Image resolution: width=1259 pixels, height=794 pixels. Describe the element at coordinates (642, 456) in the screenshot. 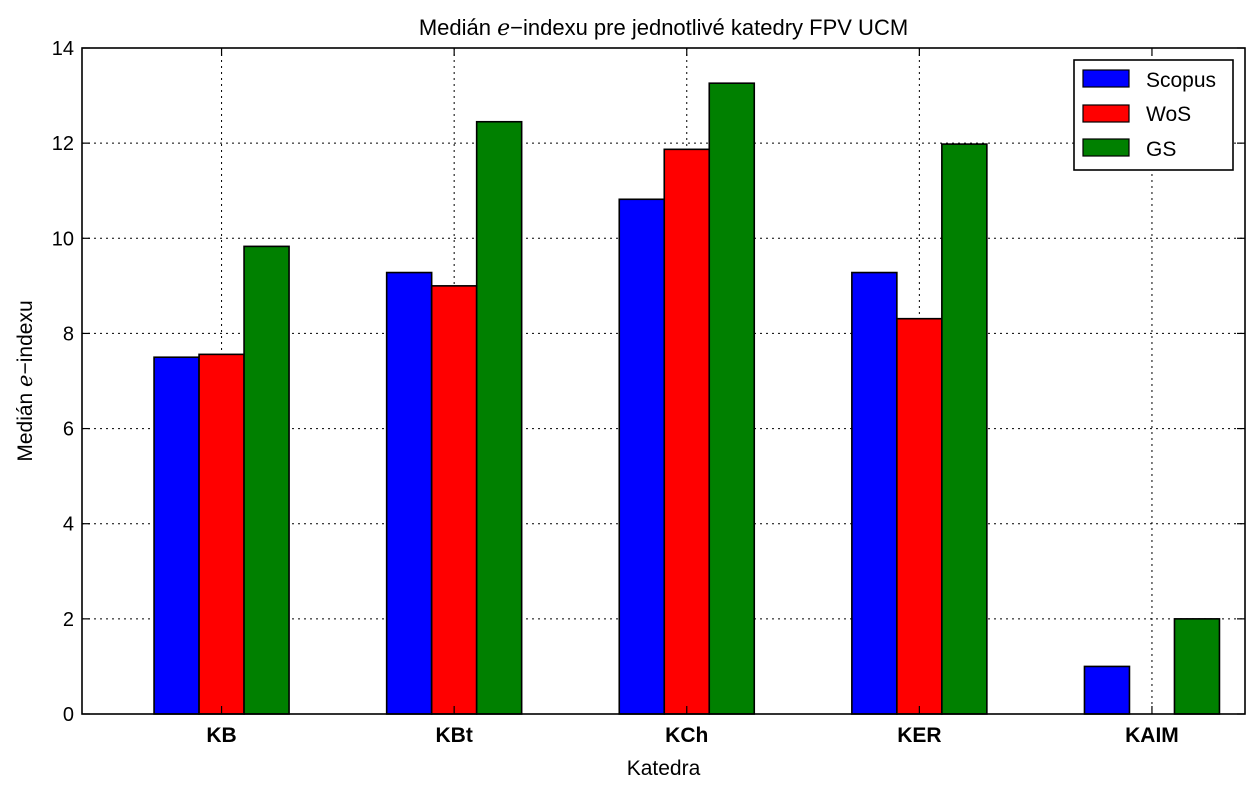

I see `bar-scopus-kch` at that location.